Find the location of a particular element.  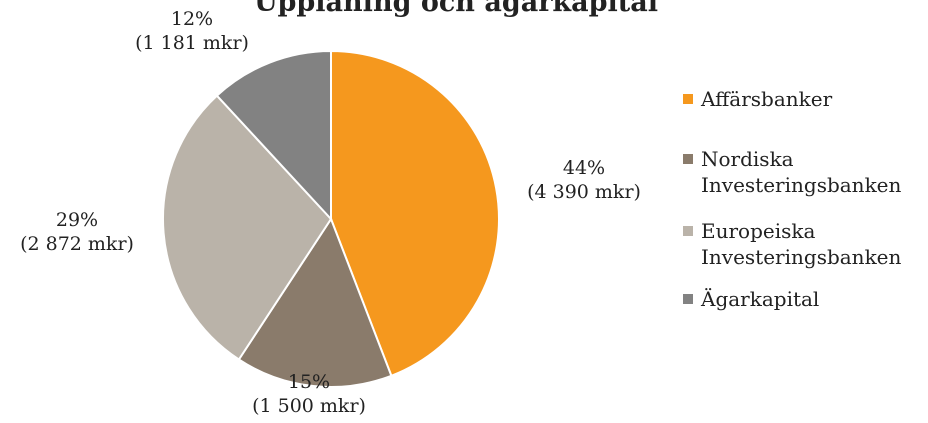

legend-label: Affärsbanker is located at coordinates (766, 99).